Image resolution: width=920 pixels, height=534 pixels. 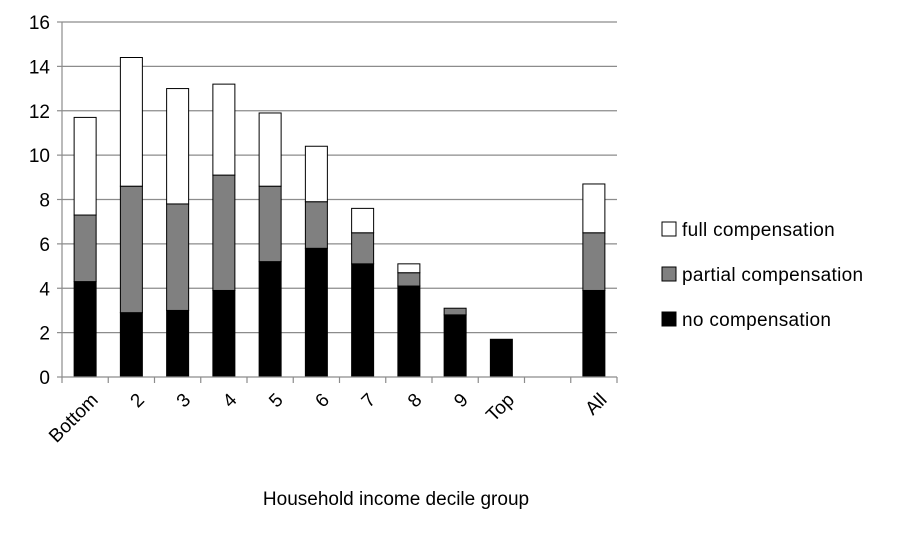 What do you see at coordinates (758, 230) in the screenshot?
I see `legend-label: full compensation` at bounding box center [758, 230].